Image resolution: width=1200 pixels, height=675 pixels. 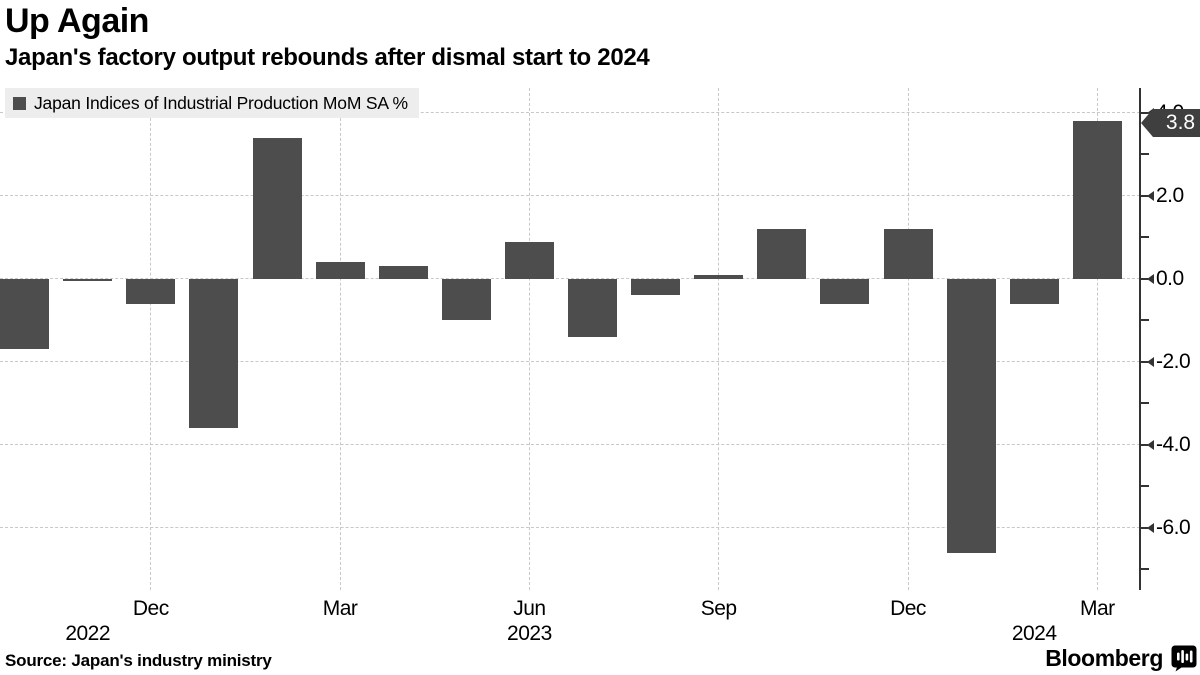 I want to click on bar-aug-2023, so click(x=656, y=287).